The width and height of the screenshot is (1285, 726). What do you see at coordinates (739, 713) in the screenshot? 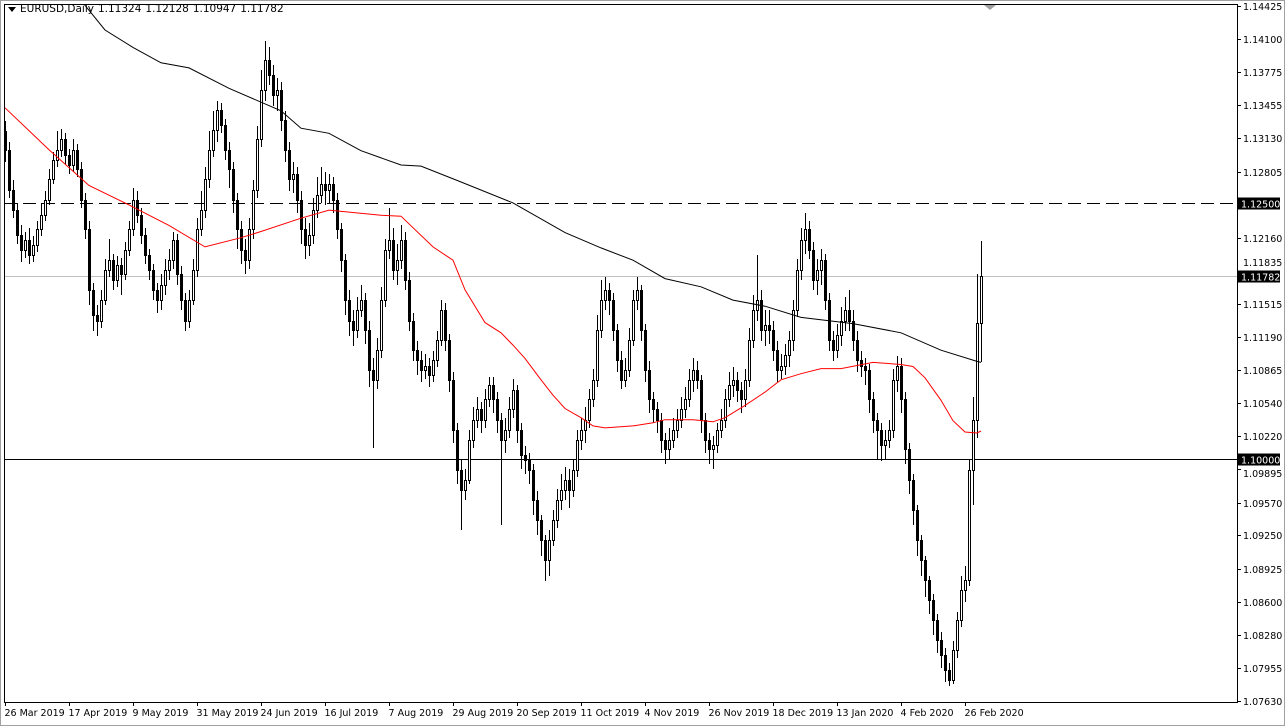
I see `x-tick-label: 26 Nov 2019` at bounding box center [739, 713].